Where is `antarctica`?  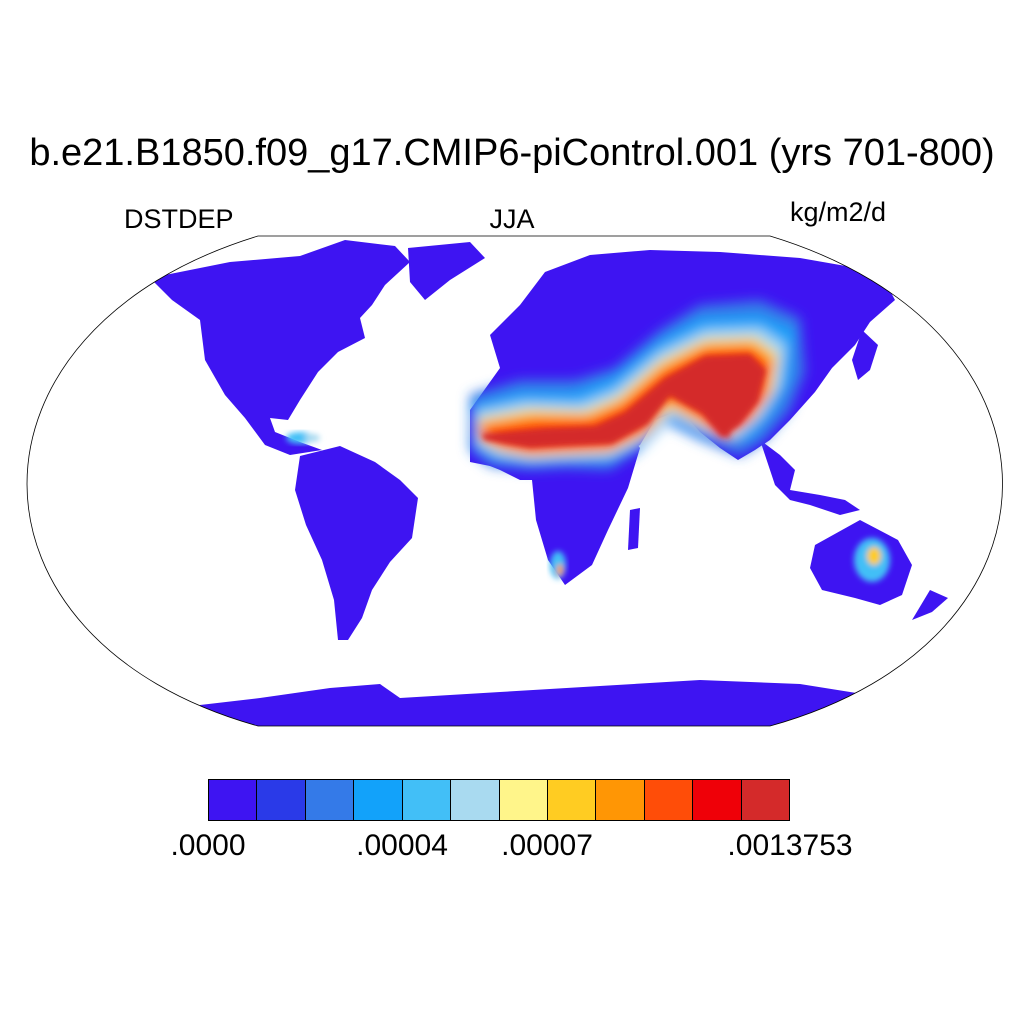
antarctica is located at coordinates (550, 703).